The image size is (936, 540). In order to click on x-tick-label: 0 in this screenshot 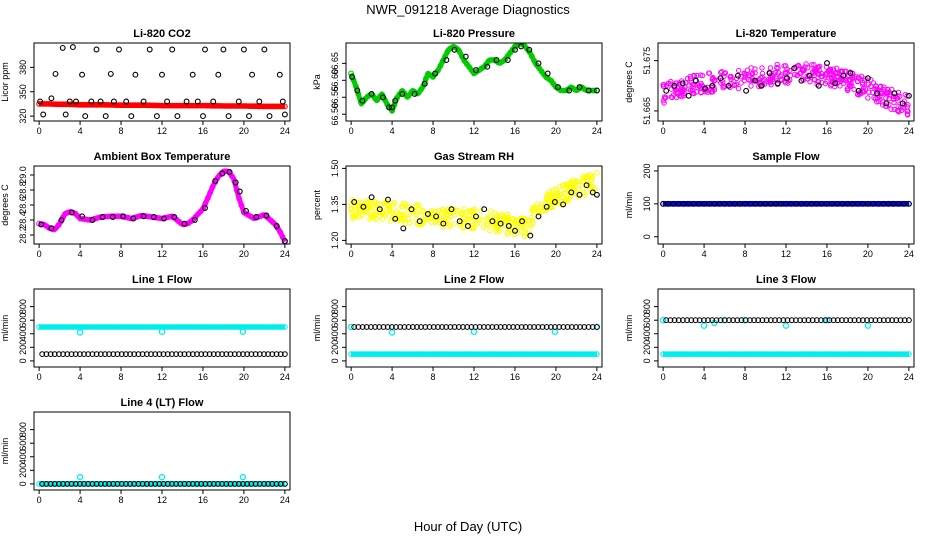, I will do `click(39, 254)`.